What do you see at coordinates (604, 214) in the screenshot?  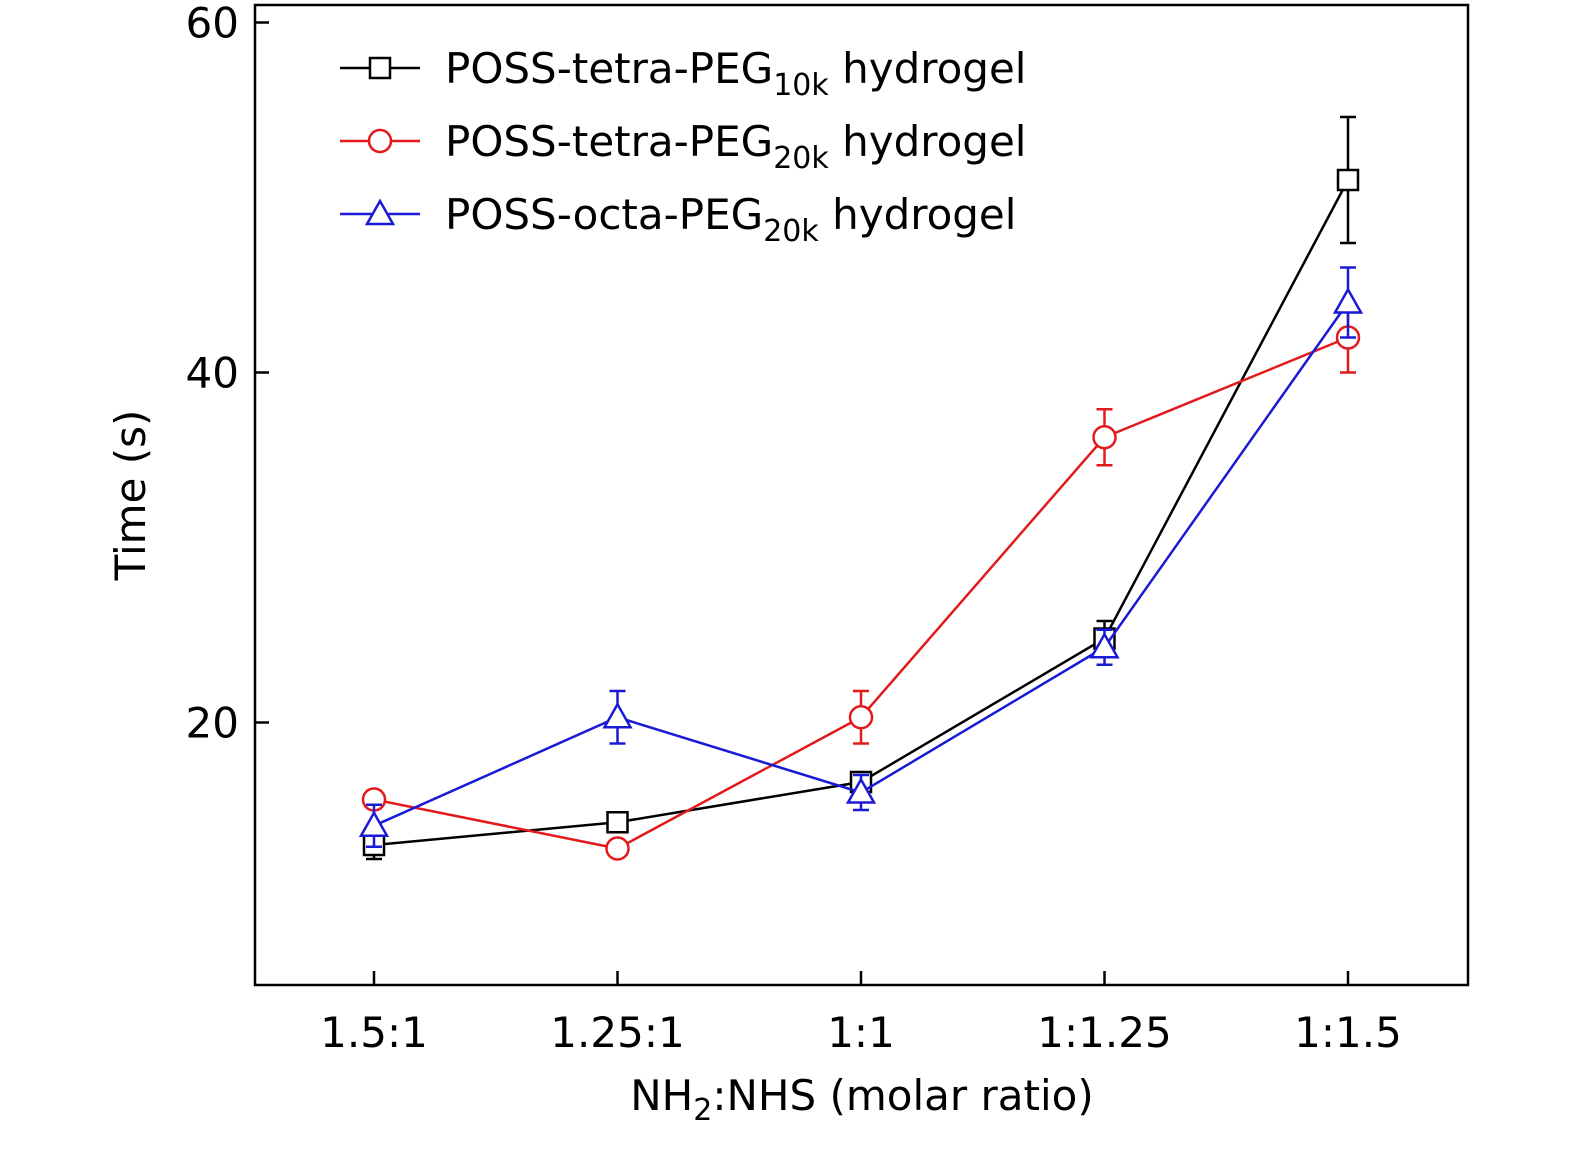 I see `legend-label-main-2: POSS-octa-PEG` at bounding box center [604, 214].